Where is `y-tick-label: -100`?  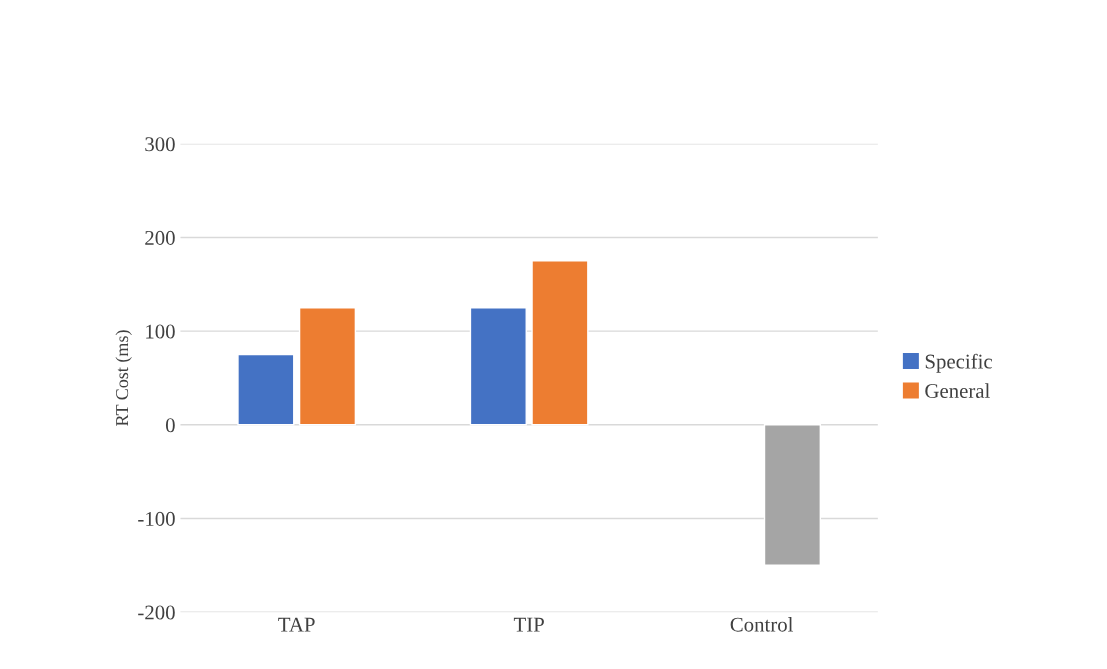 y-tick-label: -100 is located at coordinates (156, 518).